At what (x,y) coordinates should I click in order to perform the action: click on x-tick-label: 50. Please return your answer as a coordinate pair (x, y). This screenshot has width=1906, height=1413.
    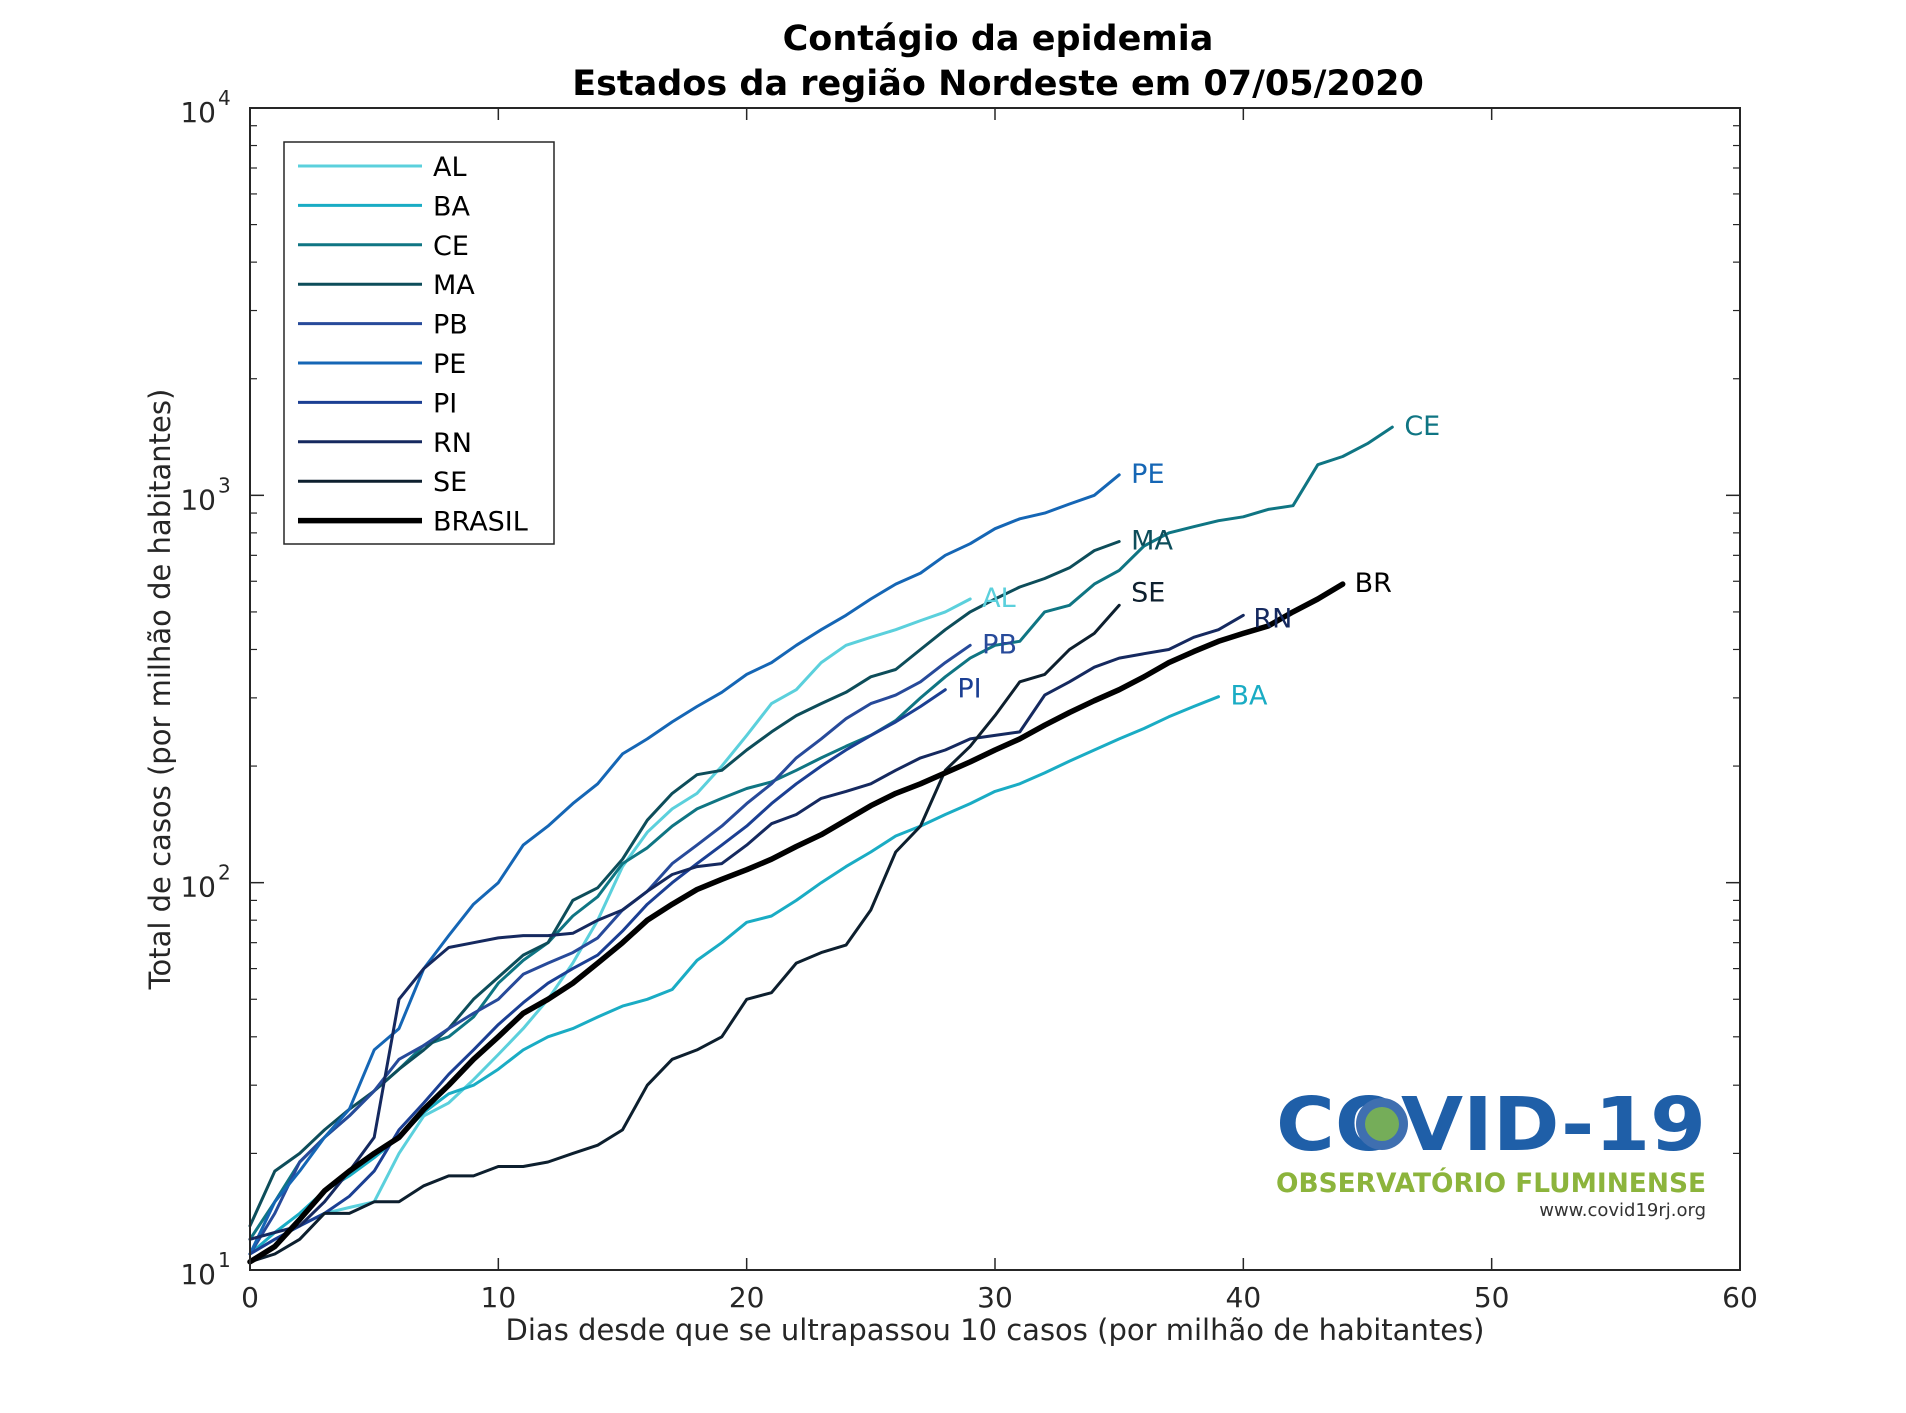
    Looking at the image, I should click on (1492, 1297).